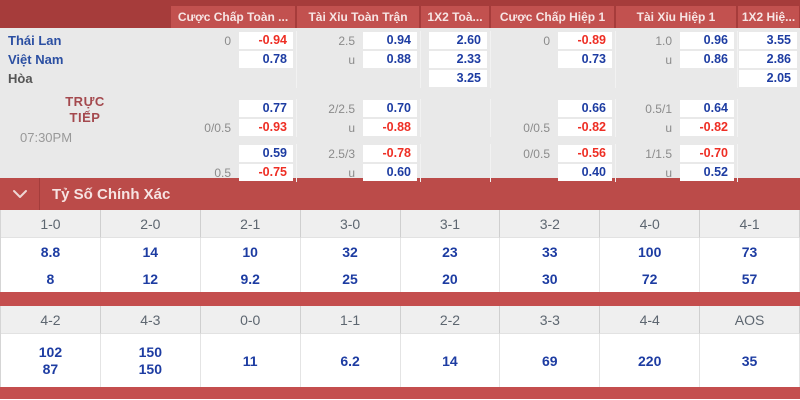  I want to click on score-odds-button: 102 87, so click(51, 360).